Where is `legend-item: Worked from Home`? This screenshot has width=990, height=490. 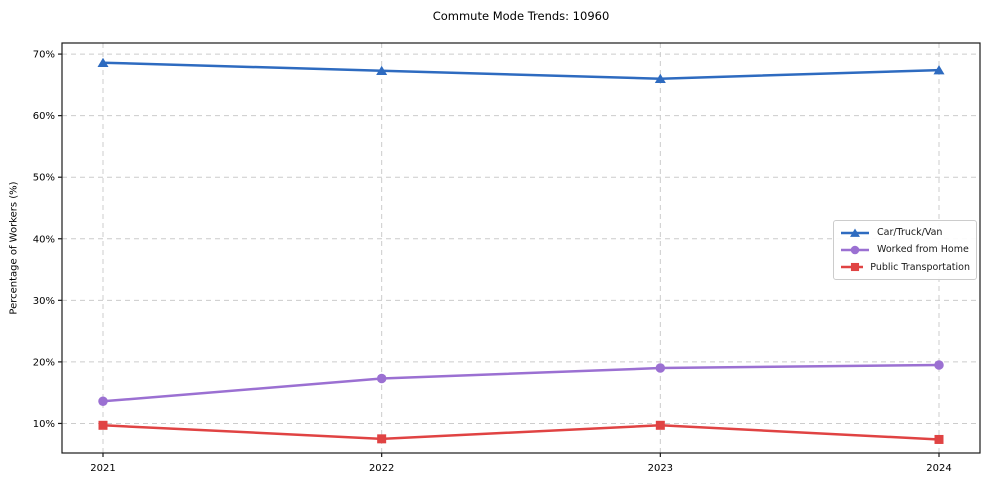 legend-item: Worked from Home is located at coordinates (905, 250).